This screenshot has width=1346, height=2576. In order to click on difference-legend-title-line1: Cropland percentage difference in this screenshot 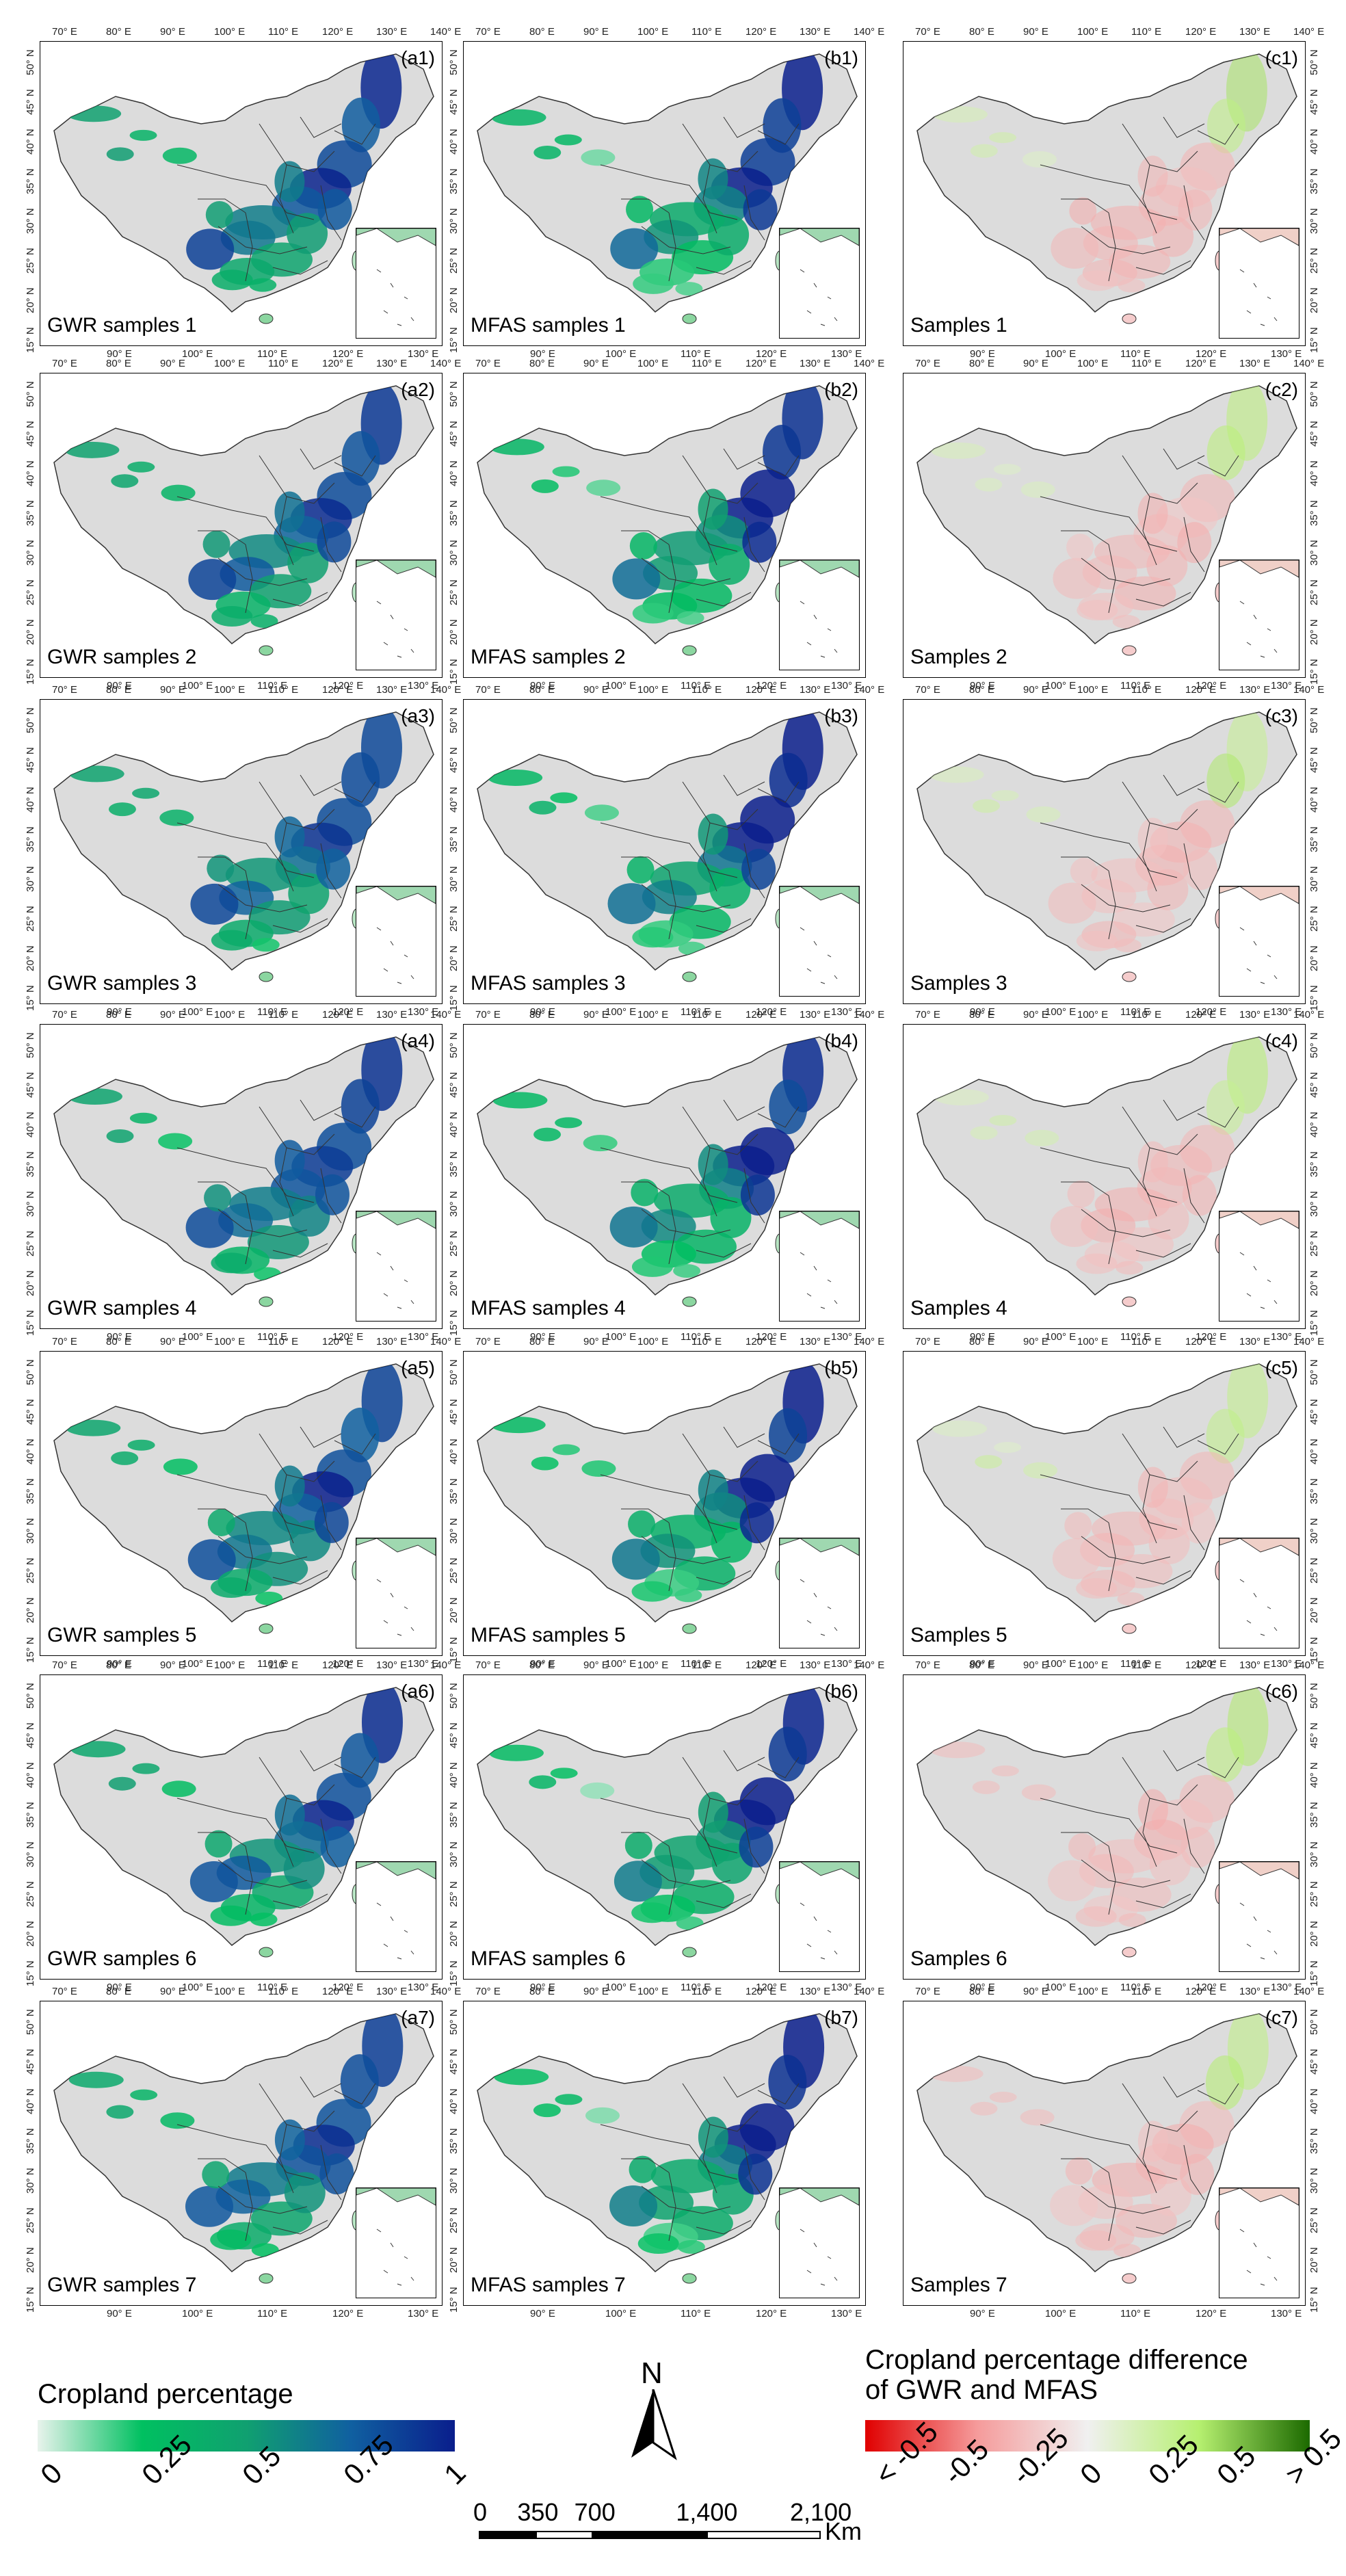, I will do `click(1056, 2360)`.